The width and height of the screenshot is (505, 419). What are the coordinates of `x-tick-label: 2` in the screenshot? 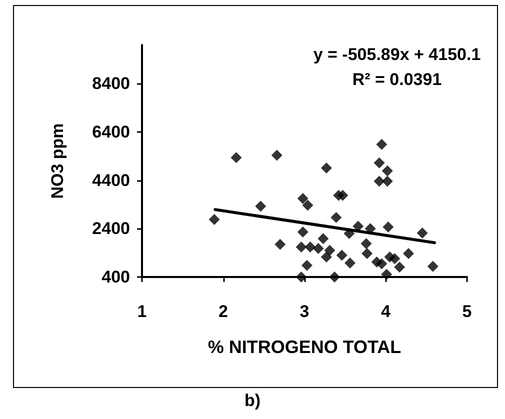 It's located at (223, 311).